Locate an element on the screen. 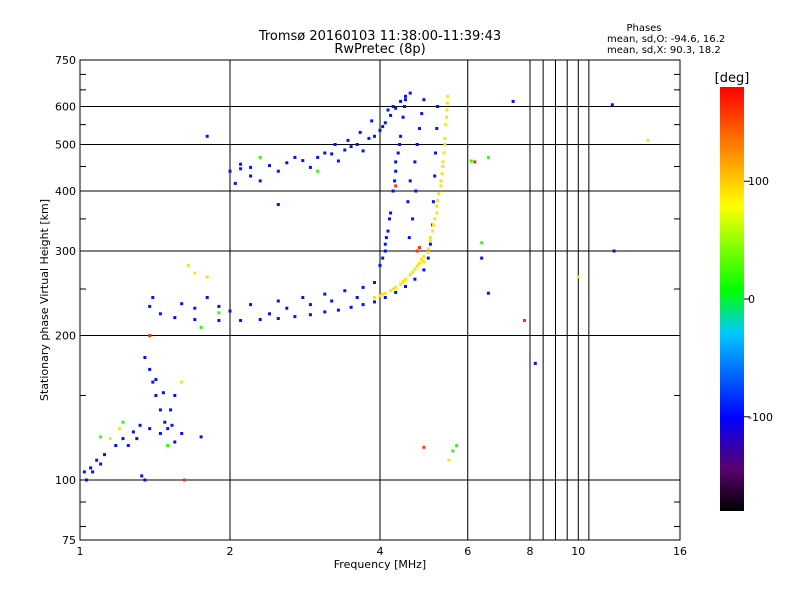 This screenshot has height=600, width=800. chart-title: Tromsø 20160103 11:38:00-11:39:43 is located at coordinates (379, 36).